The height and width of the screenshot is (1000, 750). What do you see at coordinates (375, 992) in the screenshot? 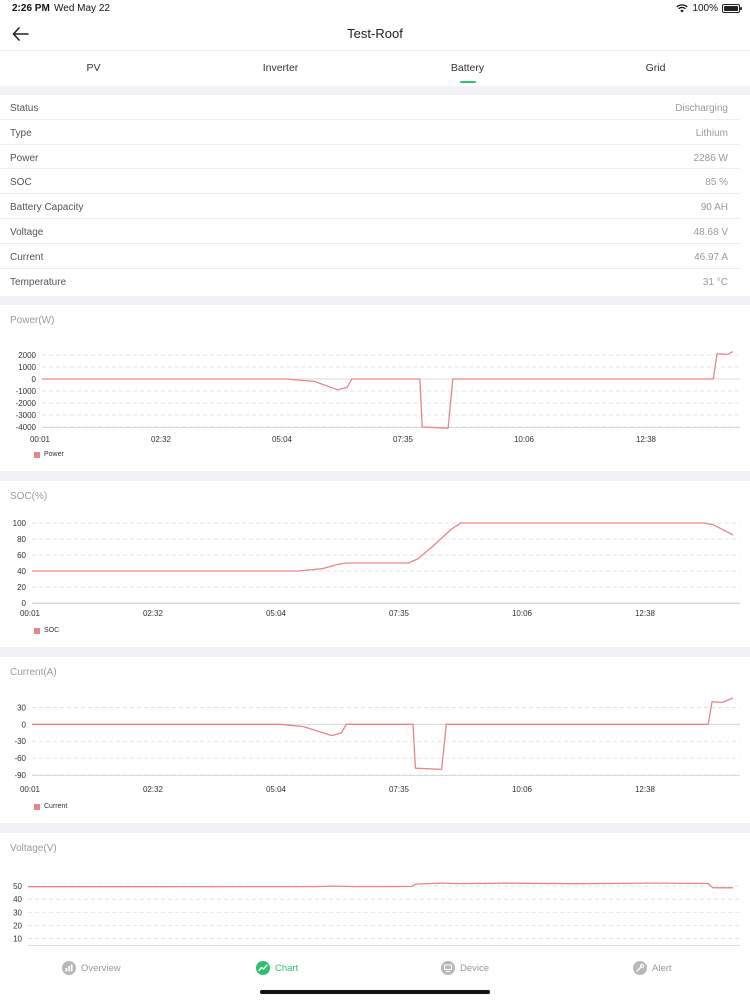
I see `home-indicator` at bounding box center [375, 992].